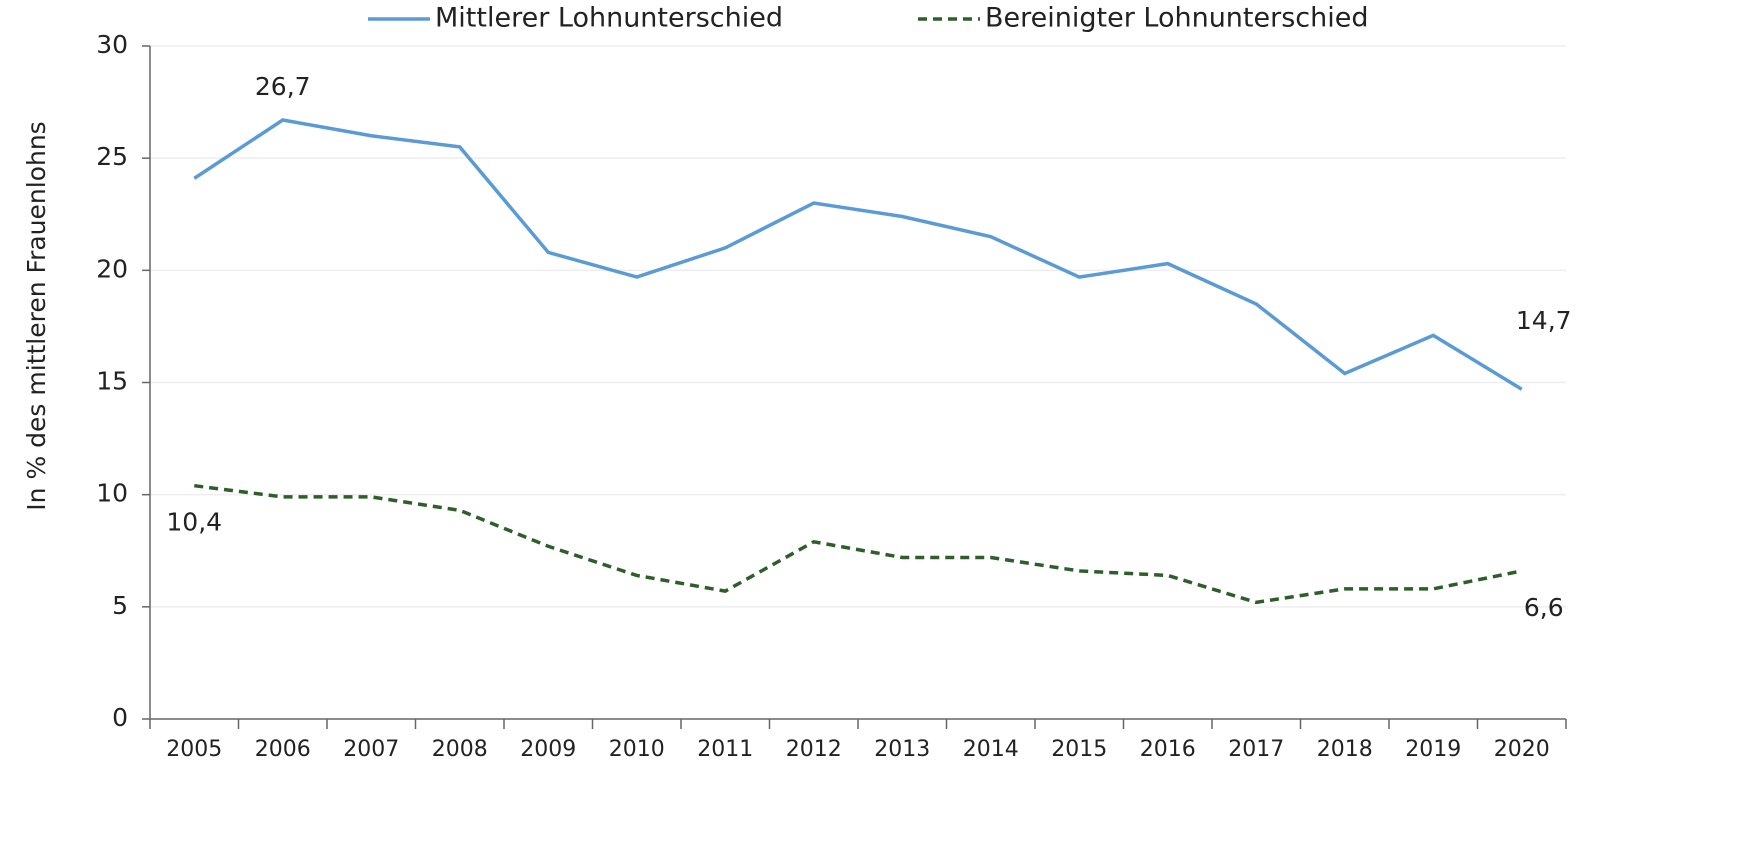 This screenshot has height=855, width=1759. I want to click on x-tick-label: 2009, so click(548, 749).